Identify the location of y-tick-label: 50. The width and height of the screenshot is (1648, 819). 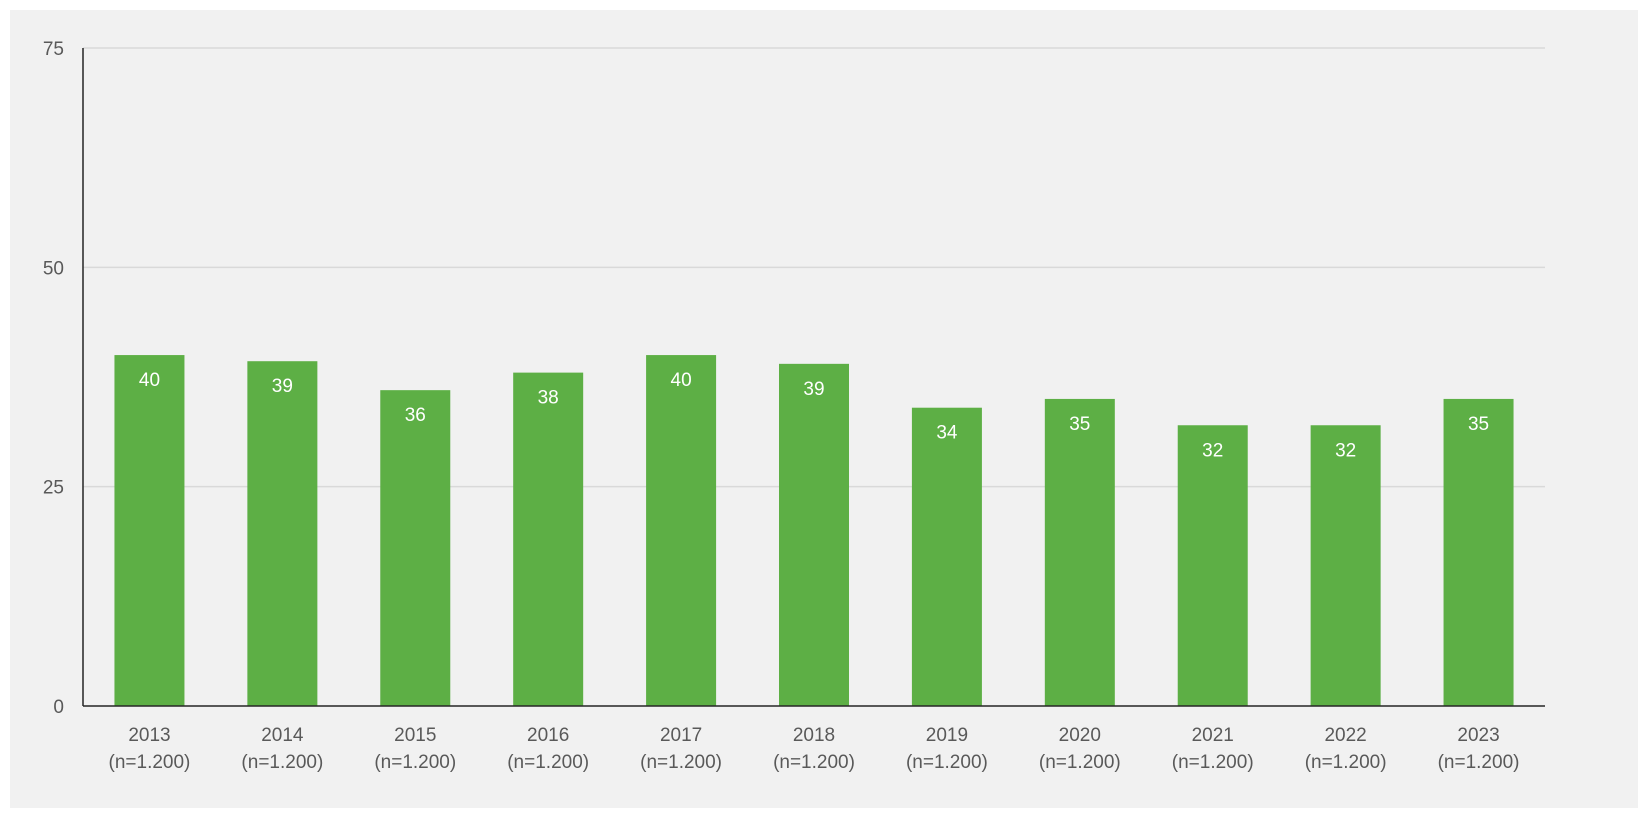
(53, 268).